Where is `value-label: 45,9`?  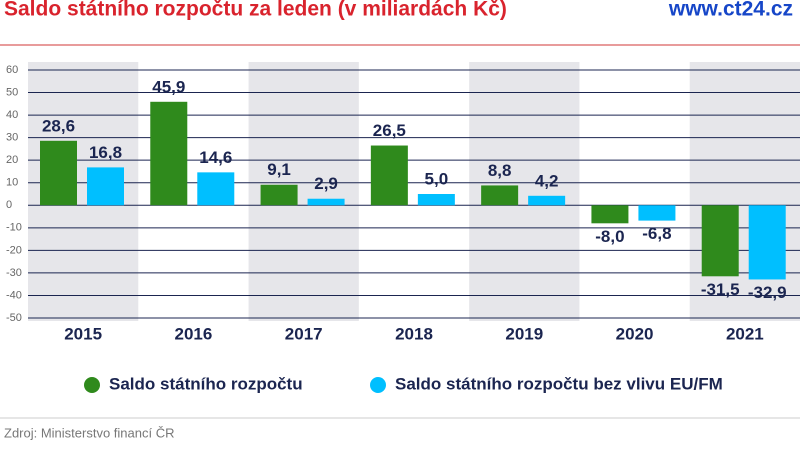
value-label: 45,9 is located at coordinates (168, 86).